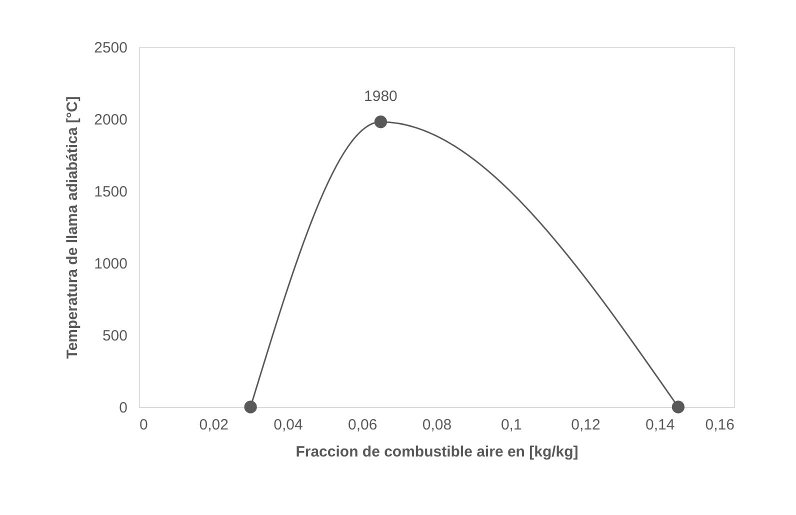 The width and height of the screenshot is (796, 515). Describe the element at coordinates (288, 425) in the screenshot. I see `x-tick-label: 0,04` at that location.